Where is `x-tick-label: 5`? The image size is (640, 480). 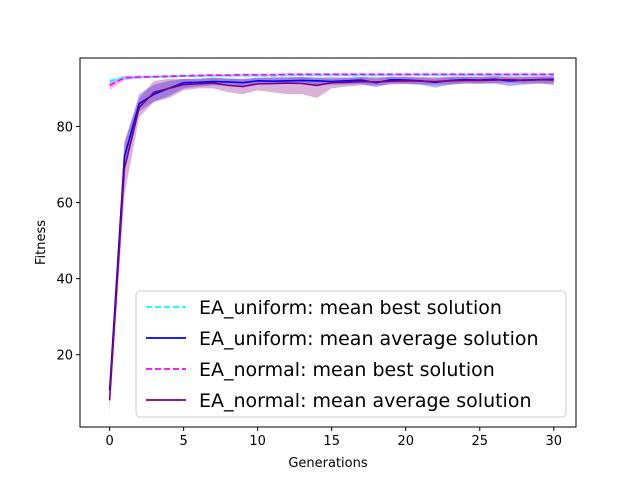
x-tick-label: 5 is located at coordinates (184, 441).